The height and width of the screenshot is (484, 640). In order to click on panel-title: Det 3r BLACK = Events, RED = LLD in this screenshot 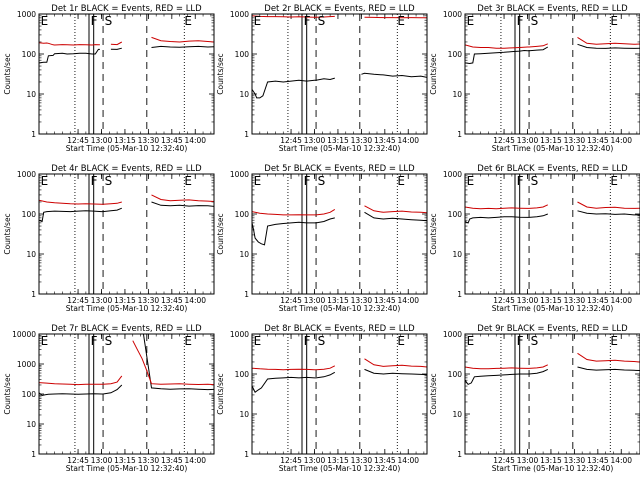, I will do `click(552, 9)`.